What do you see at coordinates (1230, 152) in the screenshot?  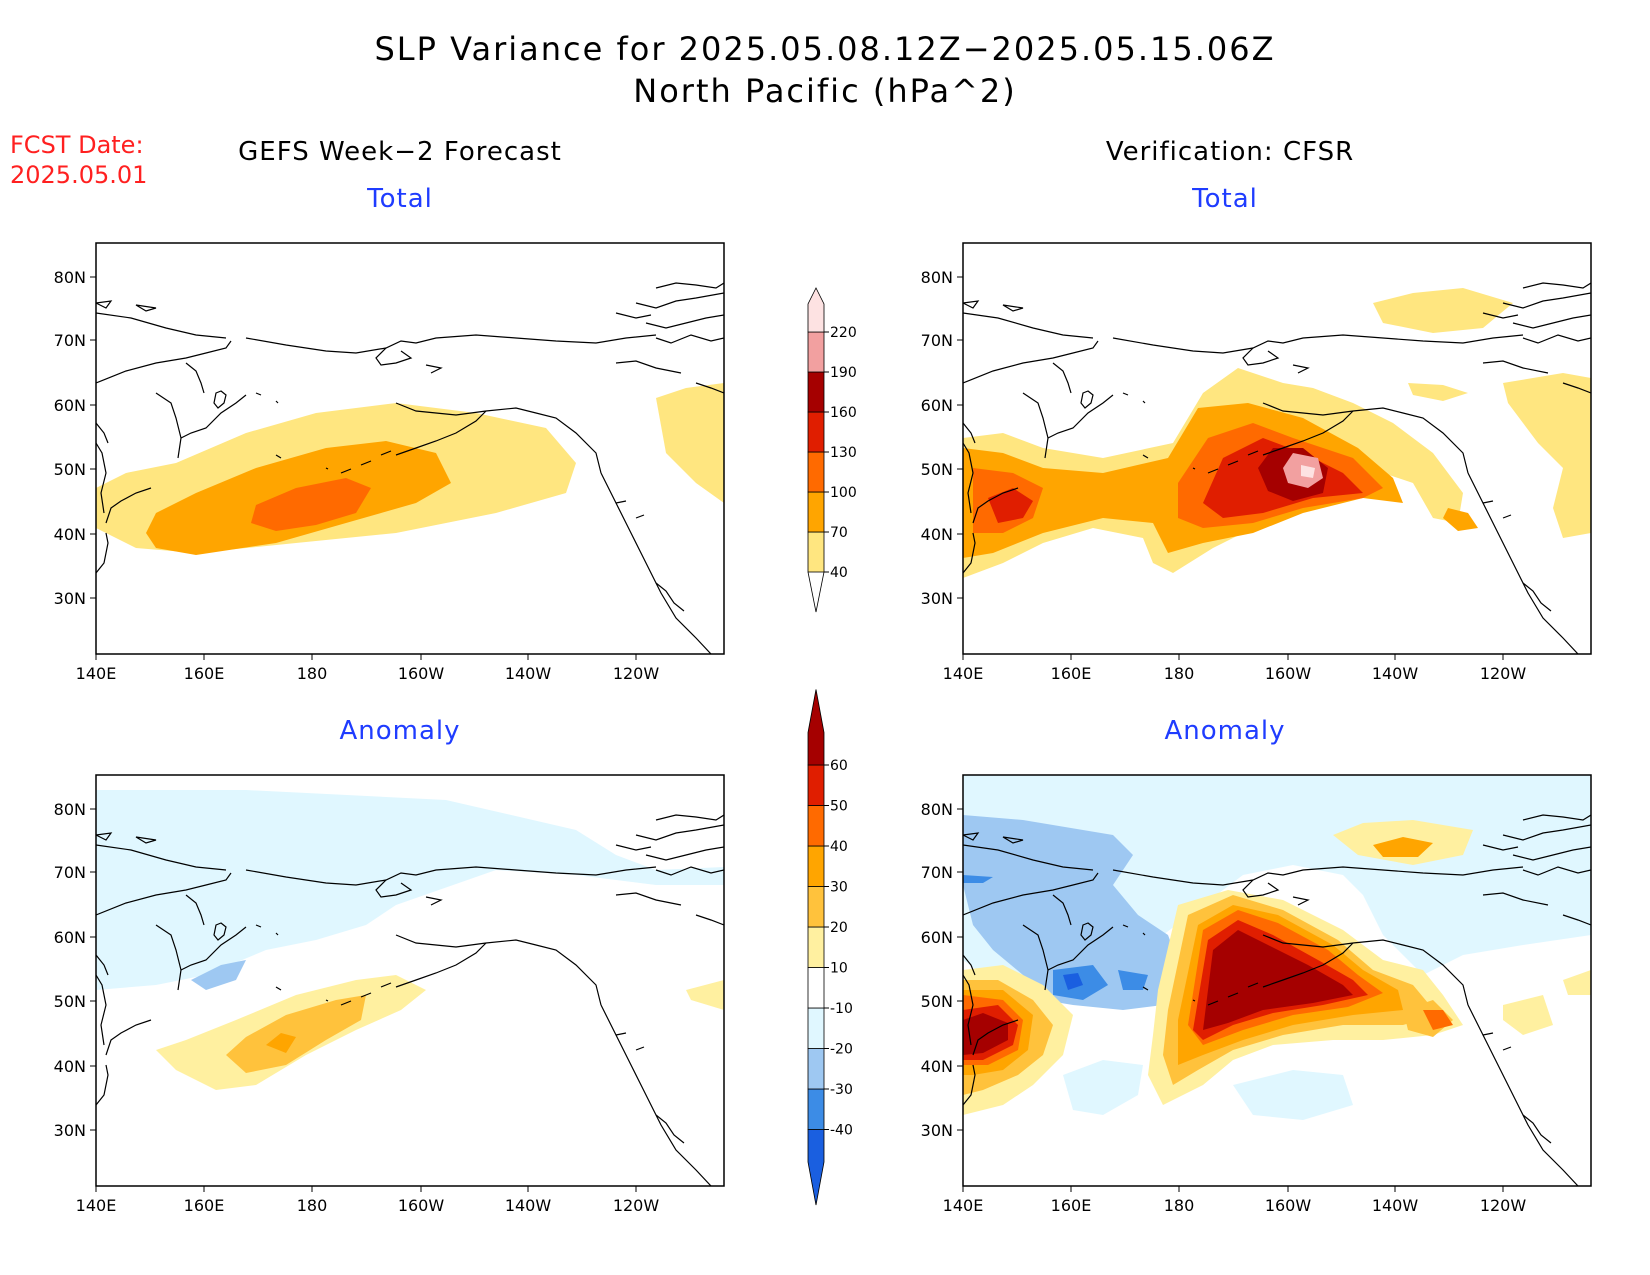 I see `column-title-verification: Verification: CFSR` at bounding box center [1230, 152].